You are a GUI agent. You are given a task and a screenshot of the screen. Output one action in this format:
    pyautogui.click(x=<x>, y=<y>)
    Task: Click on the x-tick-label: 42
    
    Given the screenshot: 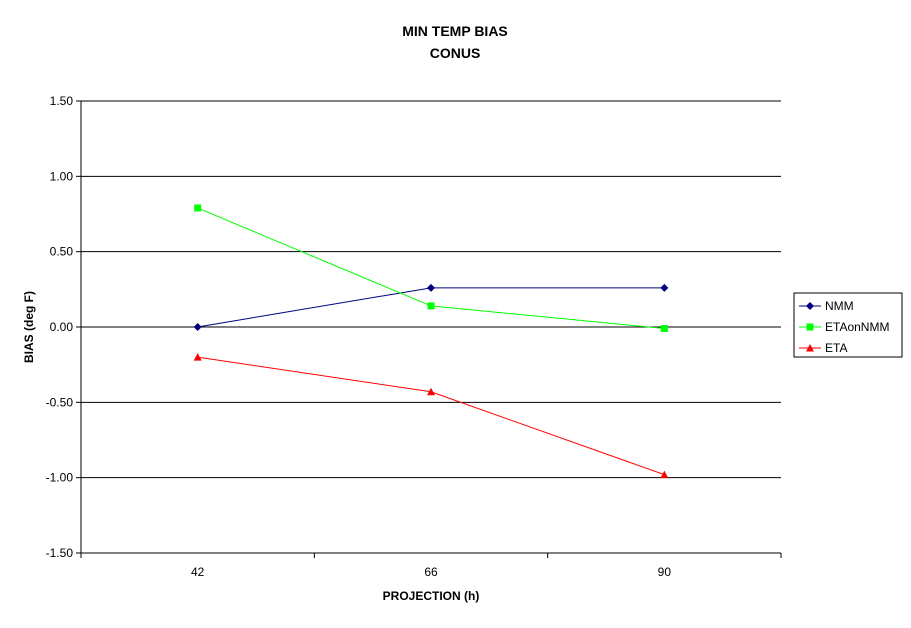 What is the action you would take?
    pyautogui.click(x=198, y=572)
    